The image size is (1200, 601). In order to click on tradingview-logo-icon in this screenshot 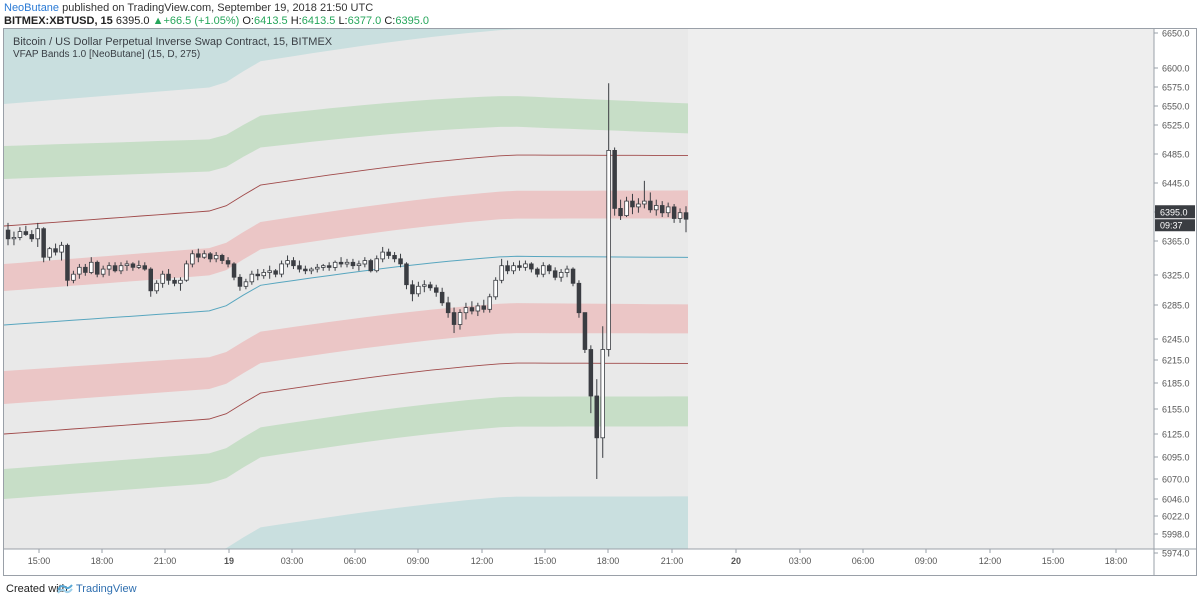, I will do `click(65, 589)`.